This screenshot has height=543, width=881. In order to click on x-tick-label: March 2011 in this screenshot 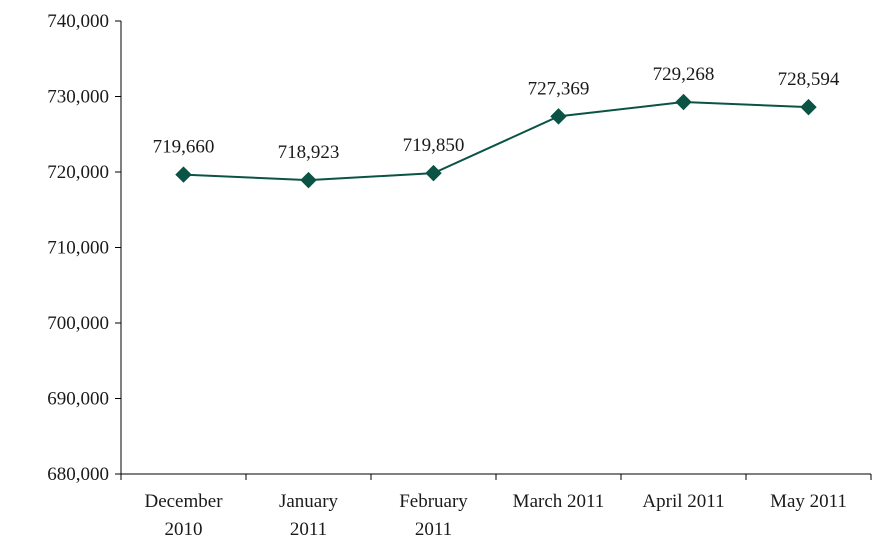, I will do `click(559, 501)`.